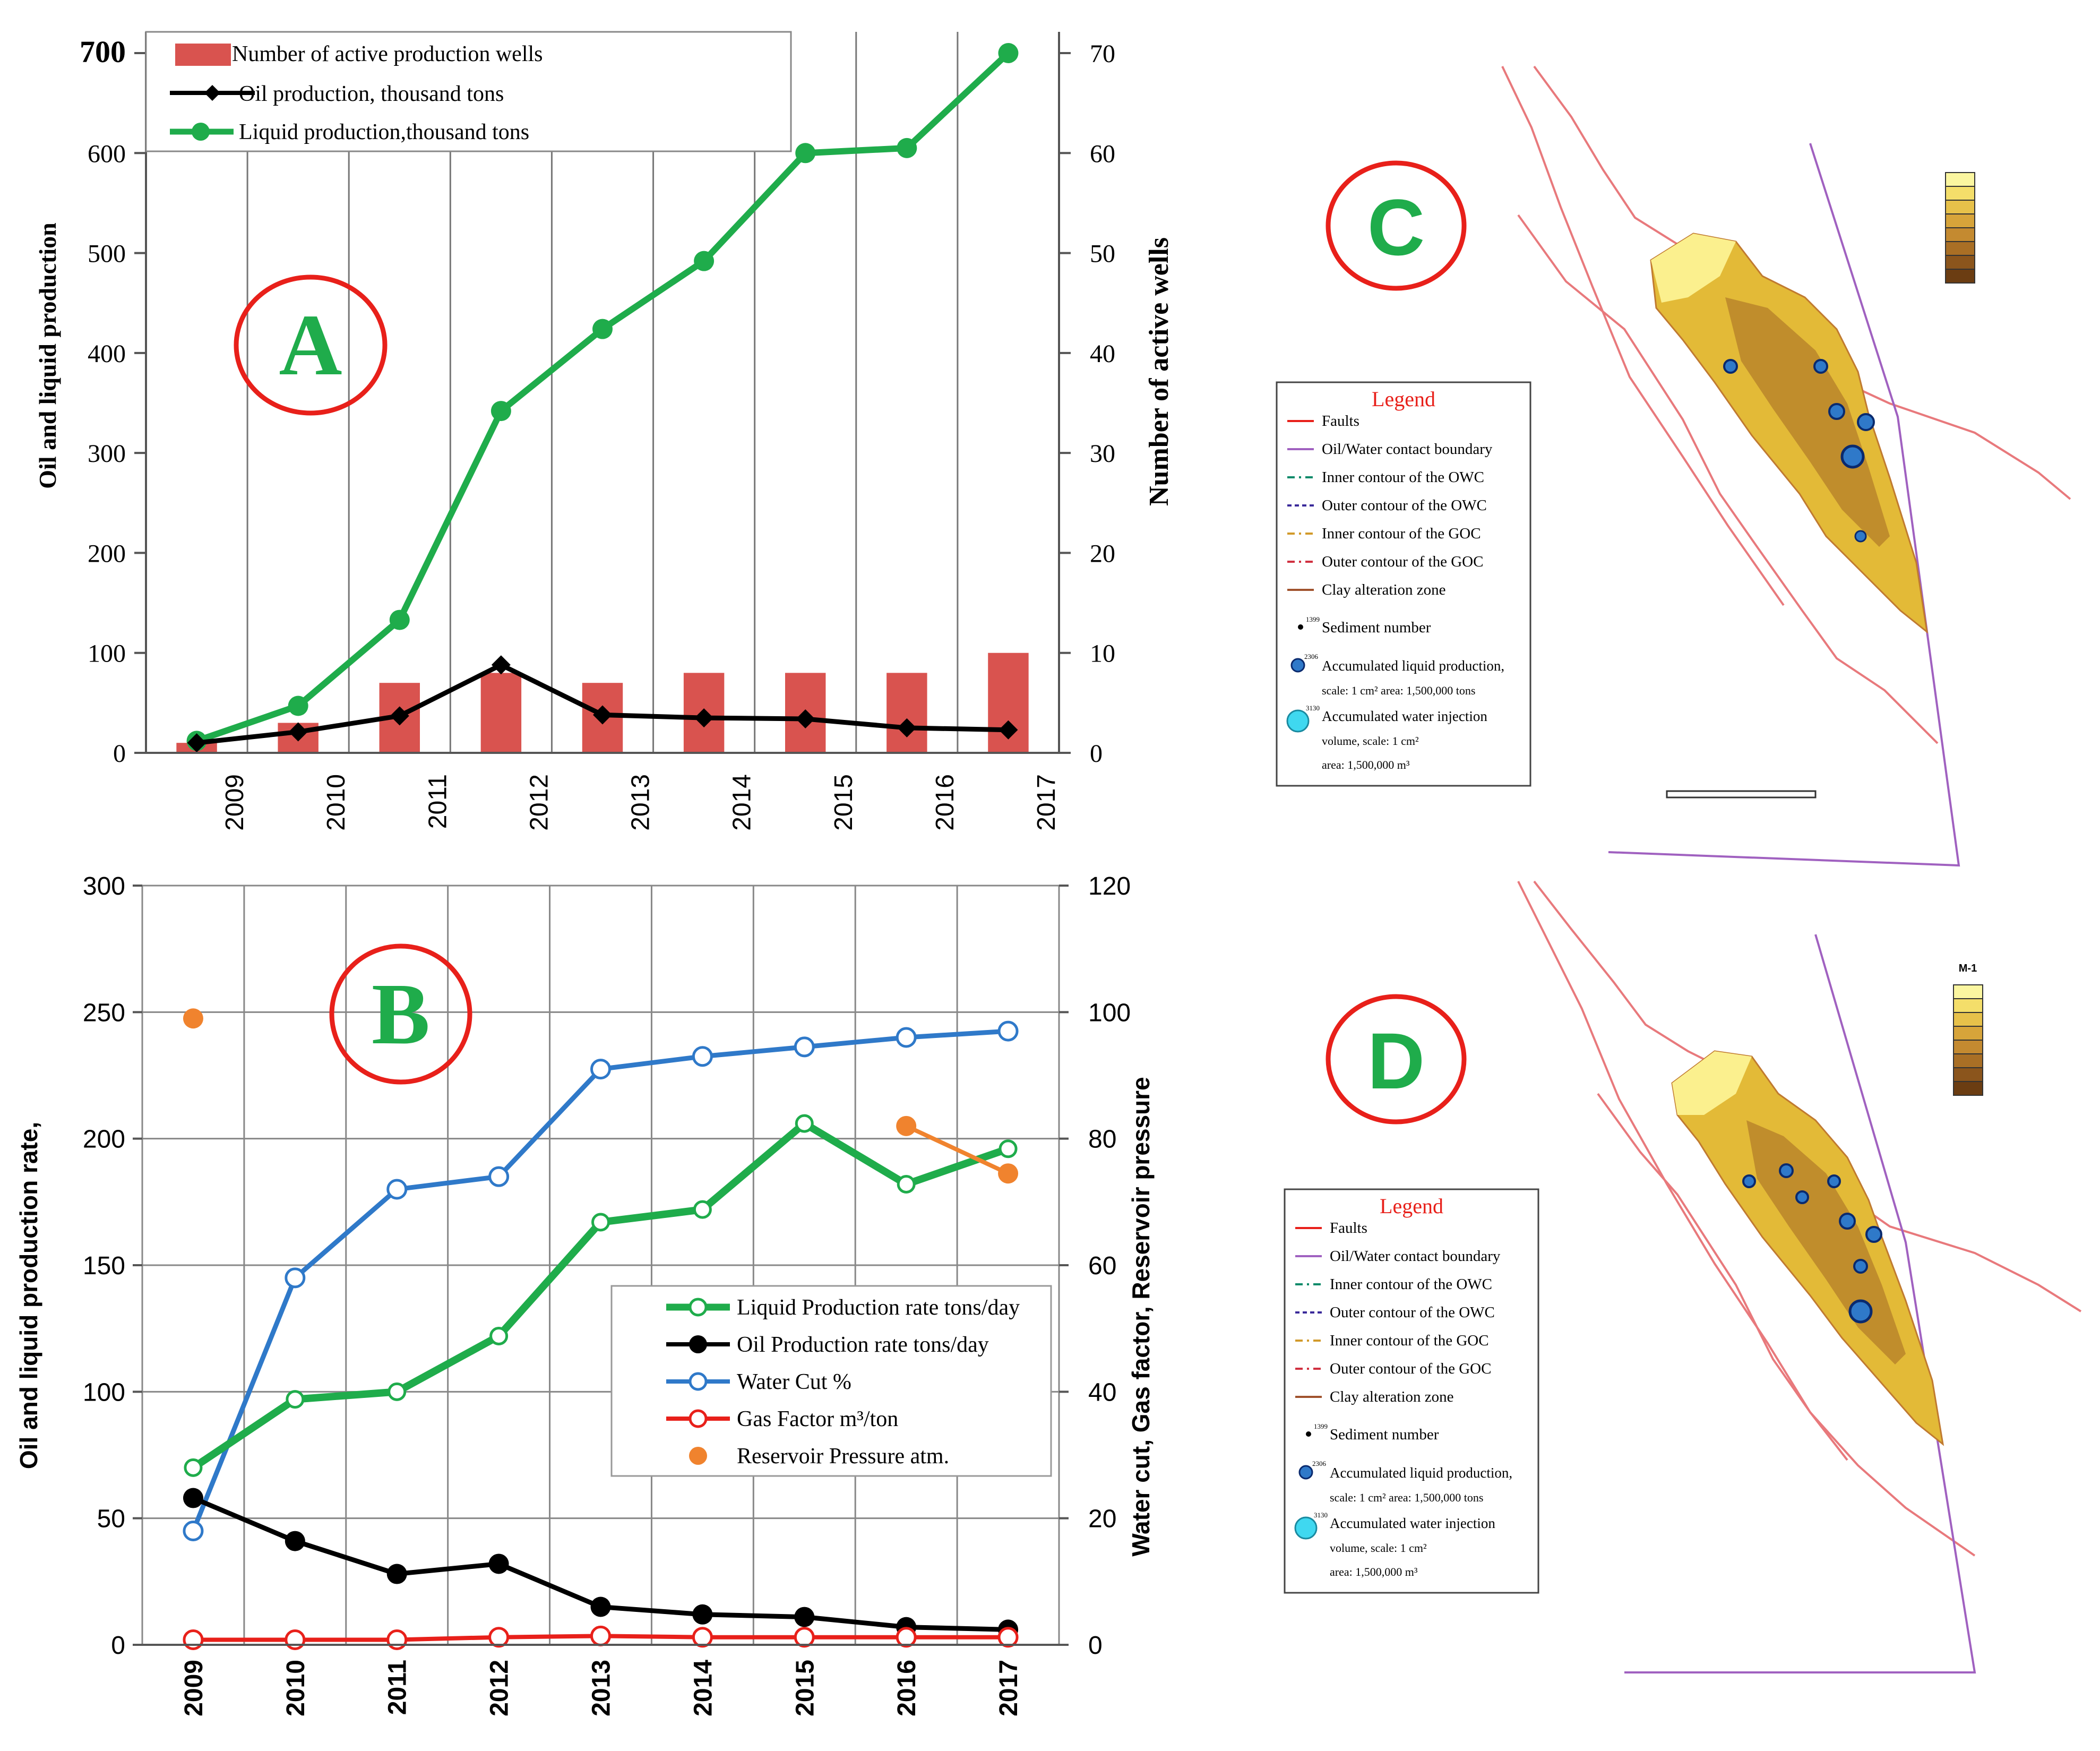  I want to click on map-d-fault-line, so click(1786, 1325).